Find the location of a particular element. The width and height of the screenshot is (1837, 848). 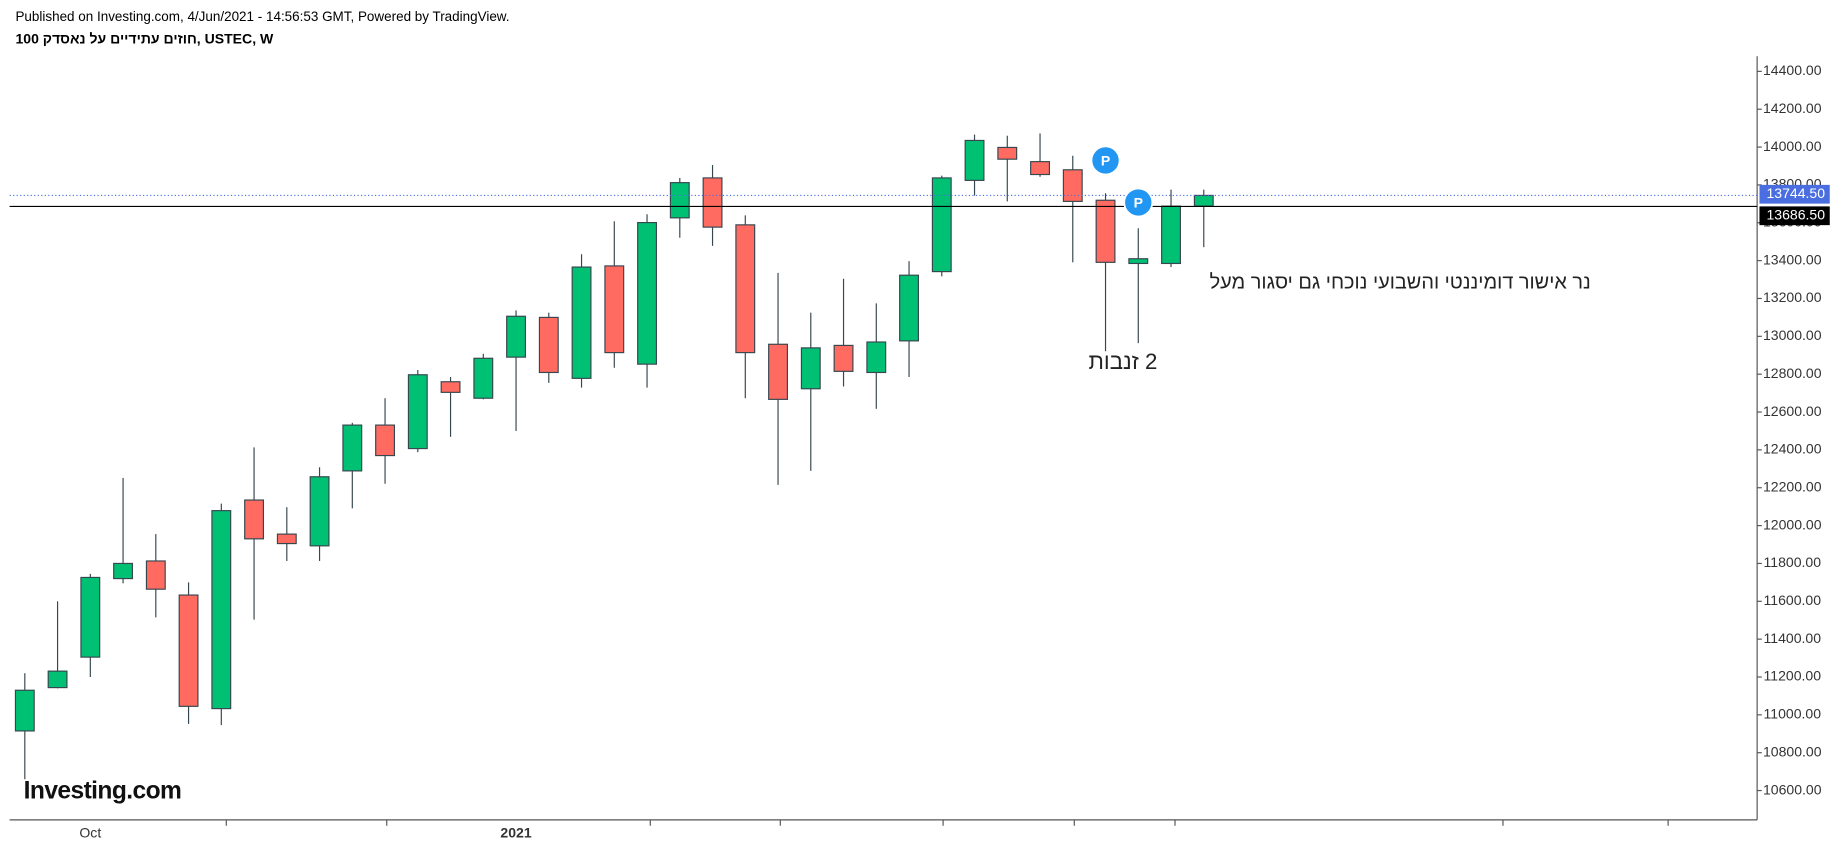

y-tick-label: 14400.00 is located at coordinates (1792, 70).